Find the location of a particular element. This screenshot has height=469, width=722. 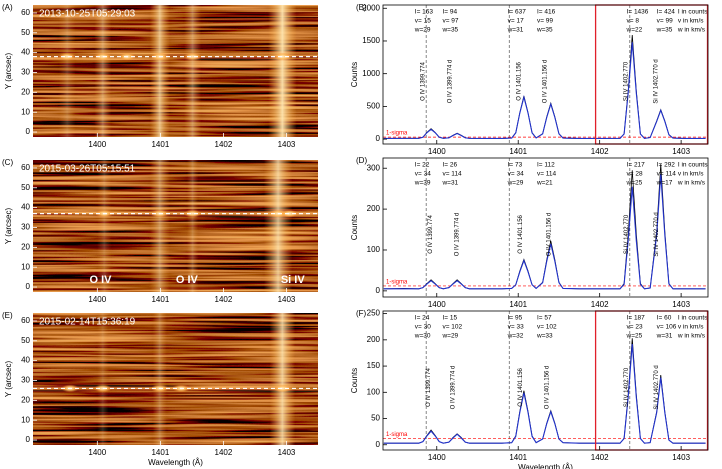

fit-annotation: I= 26 is located at coordinates (449, 165).